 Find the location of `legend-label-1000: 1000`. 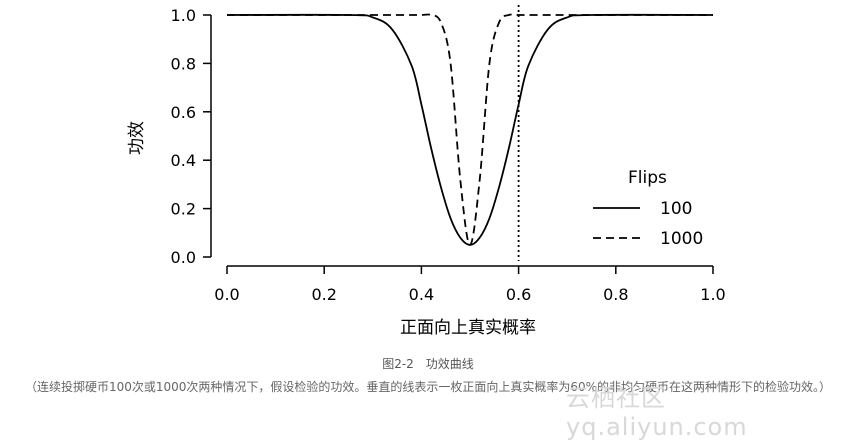

legend-label-1000: 1000 is located at coordinates (681, 239).